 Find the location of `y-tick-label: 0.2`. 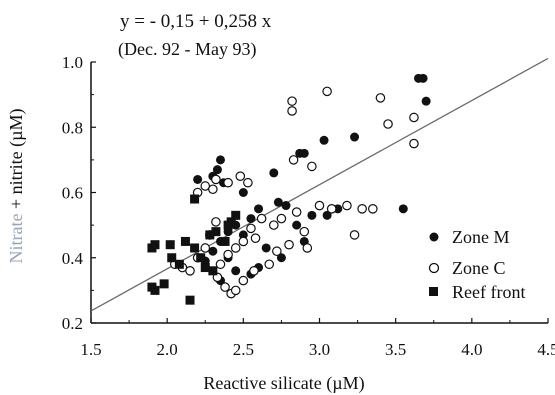

y-tick-label: 0.2 is located at coordinates (72, 323).